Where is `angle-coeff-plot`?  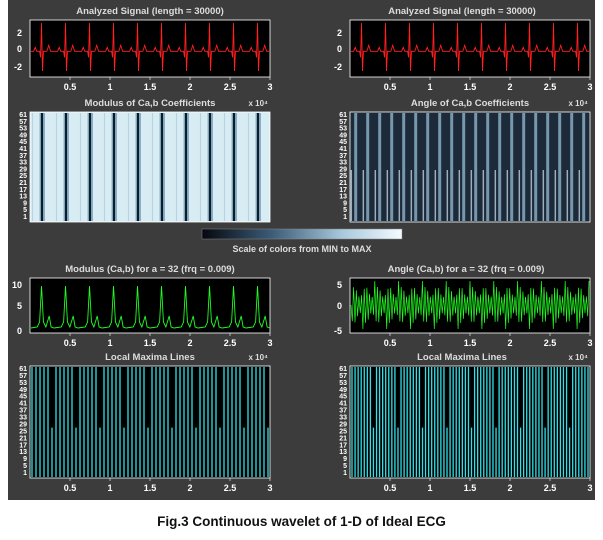
angle-coeff-plot is located at coordinates (470, 167).